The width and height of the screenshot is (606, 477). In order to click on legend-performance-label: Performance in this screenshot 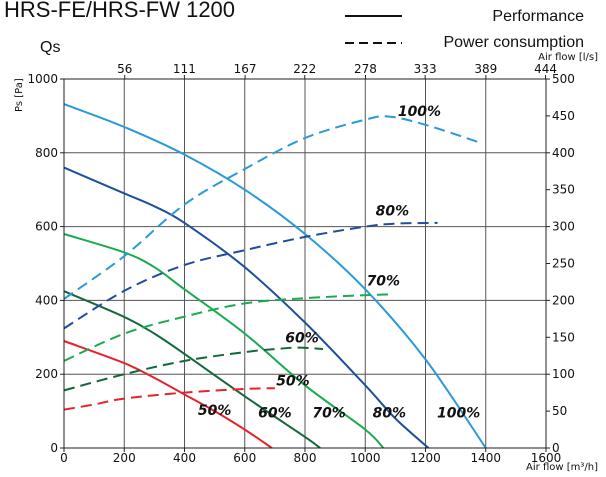, I will do `click(538, 16)`.